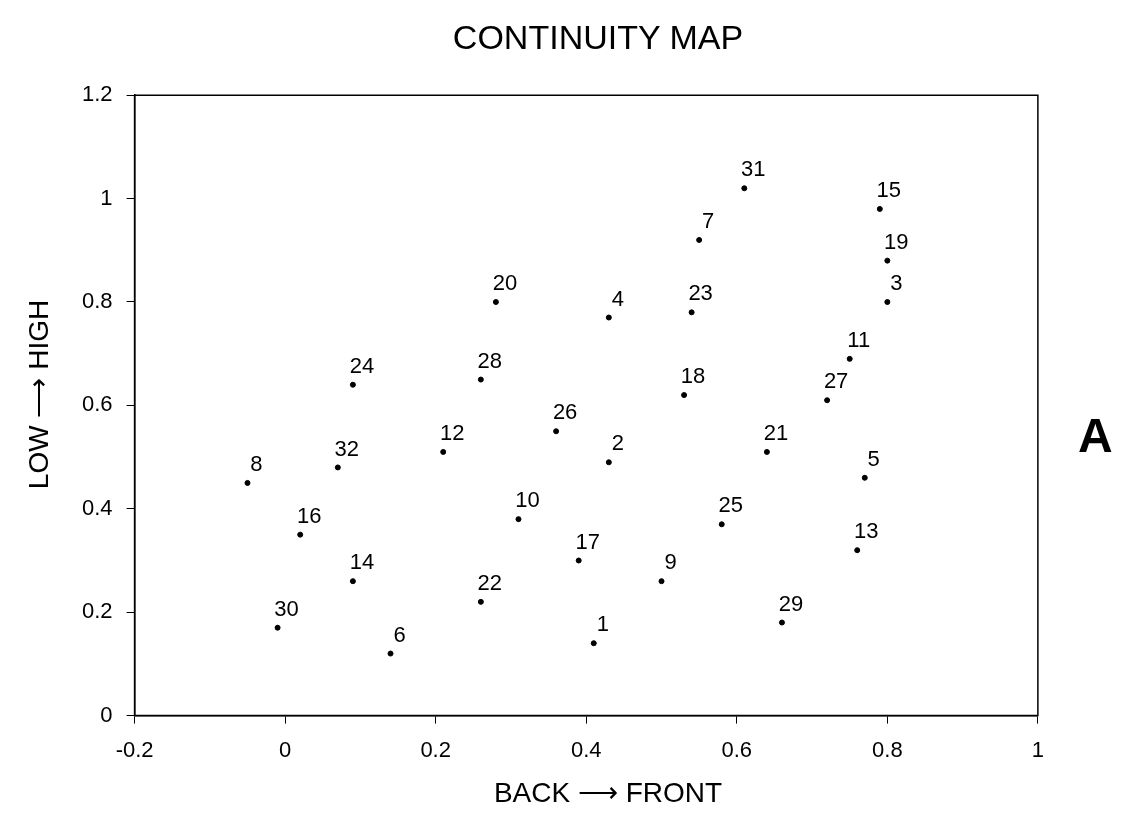  Describe the element at coordinates (97, 404) in the screenshot. I see `y-tick-label: 0.6` at that location.